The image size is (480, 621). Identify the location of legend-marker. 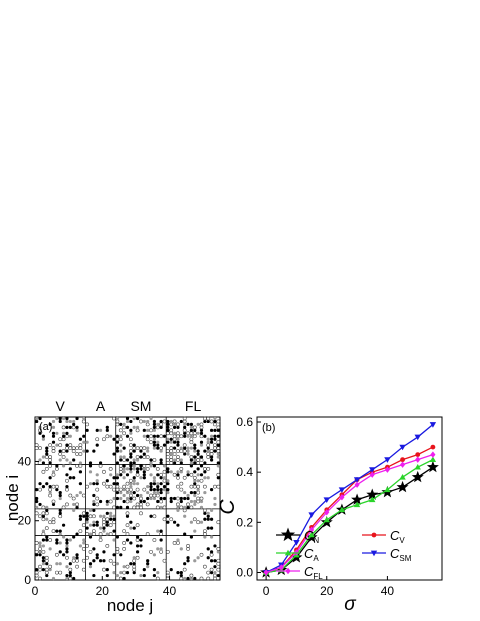
(374, 535).